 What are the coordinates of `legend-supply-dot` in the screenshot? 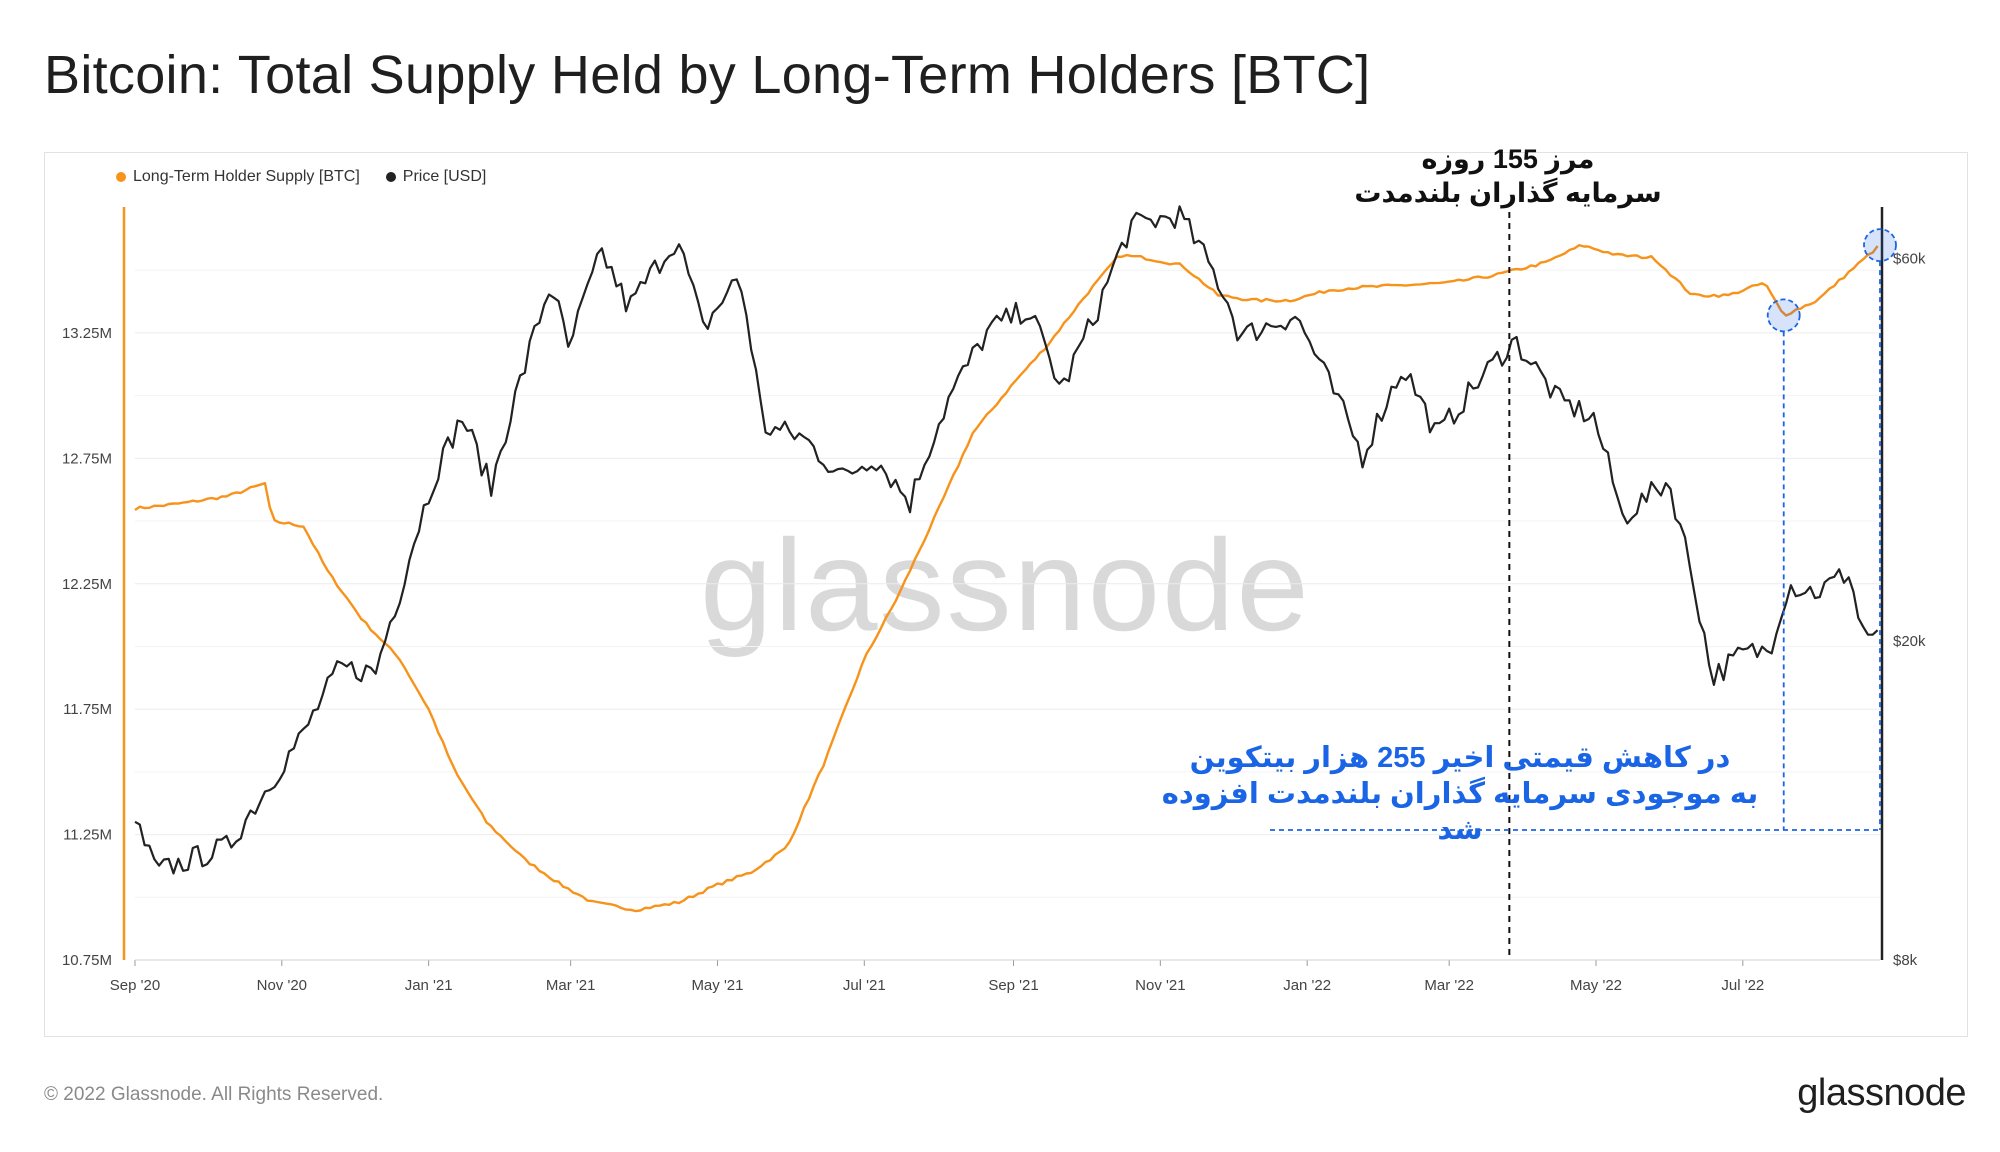 It's located at (121, 177).